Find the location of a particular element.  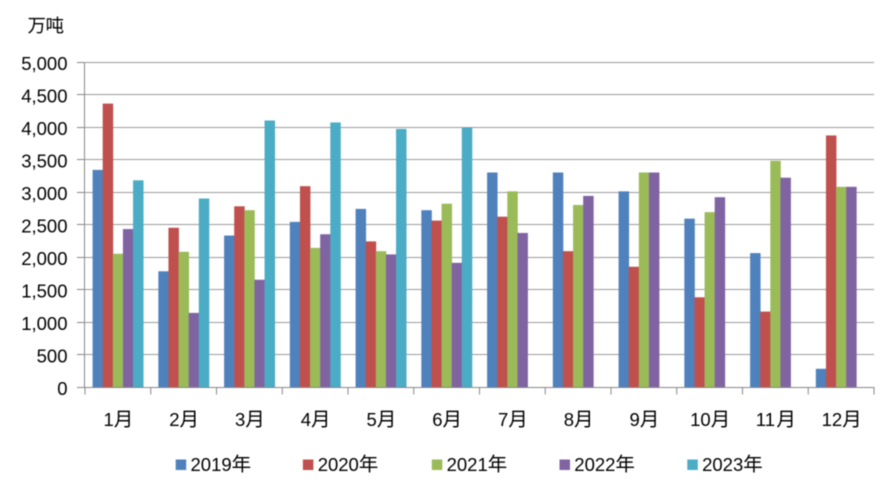

svg-text: 500 is located at coordinates (52, 355).